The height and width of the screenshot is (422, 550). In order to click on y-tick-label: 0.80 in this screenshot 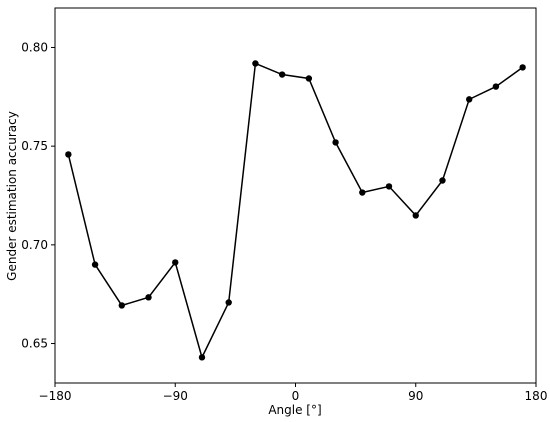, I will do `click(34, 47)`.